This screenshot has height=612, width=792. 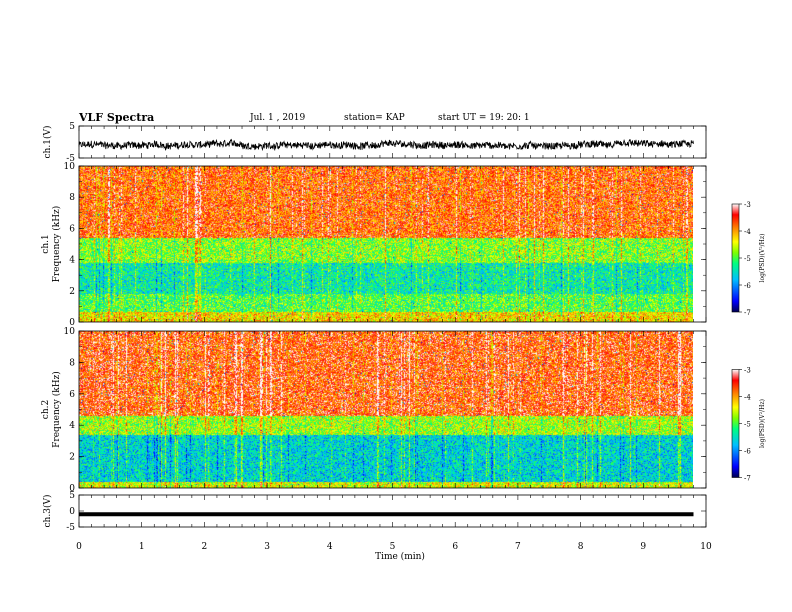 I want to click on x-tick-label: 4, so click(x=330, y=547).